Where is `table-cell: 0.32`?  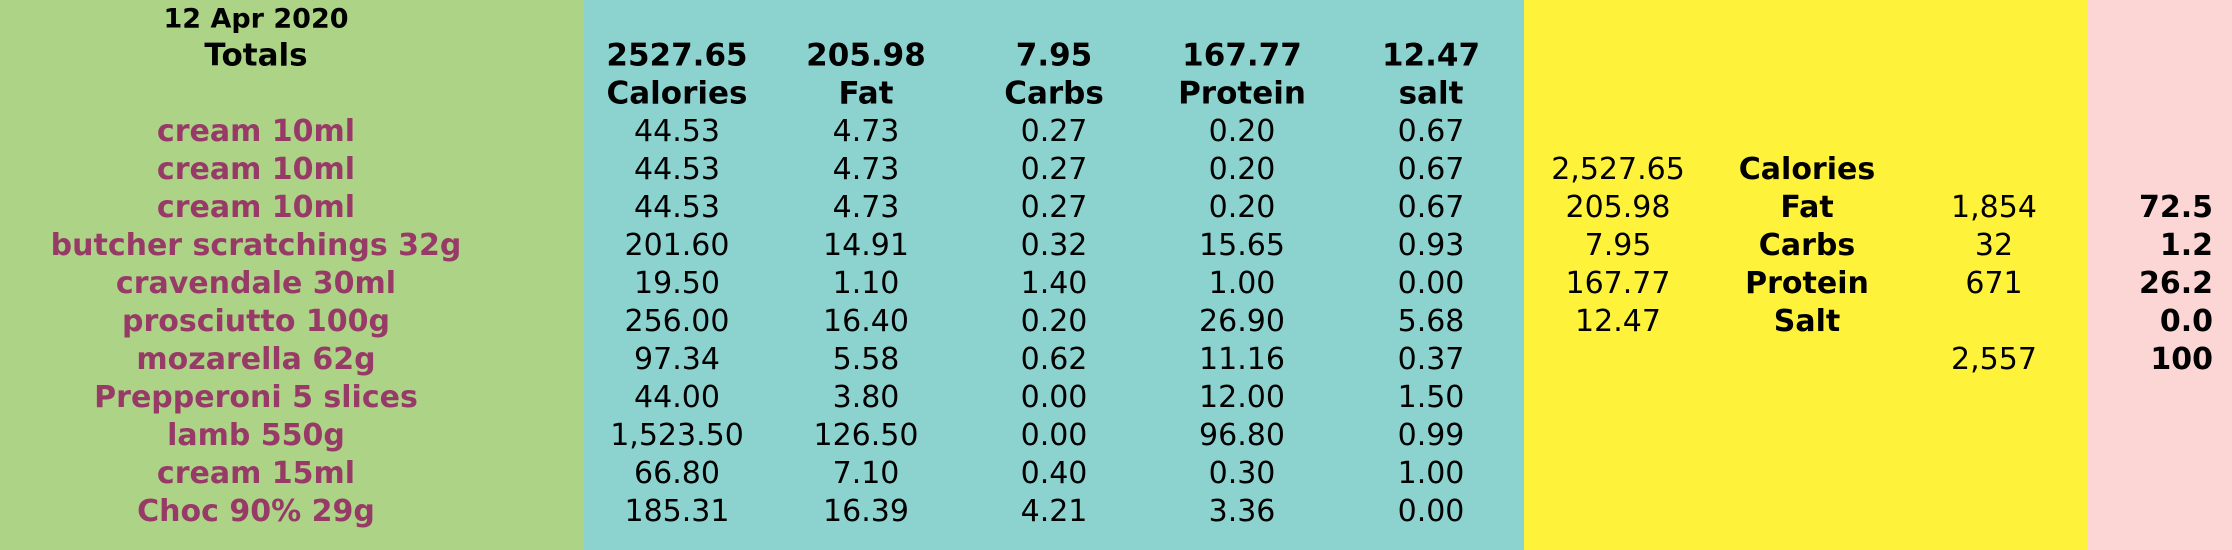 table-cell: 0.32 is located at coordinates (1054, 245).